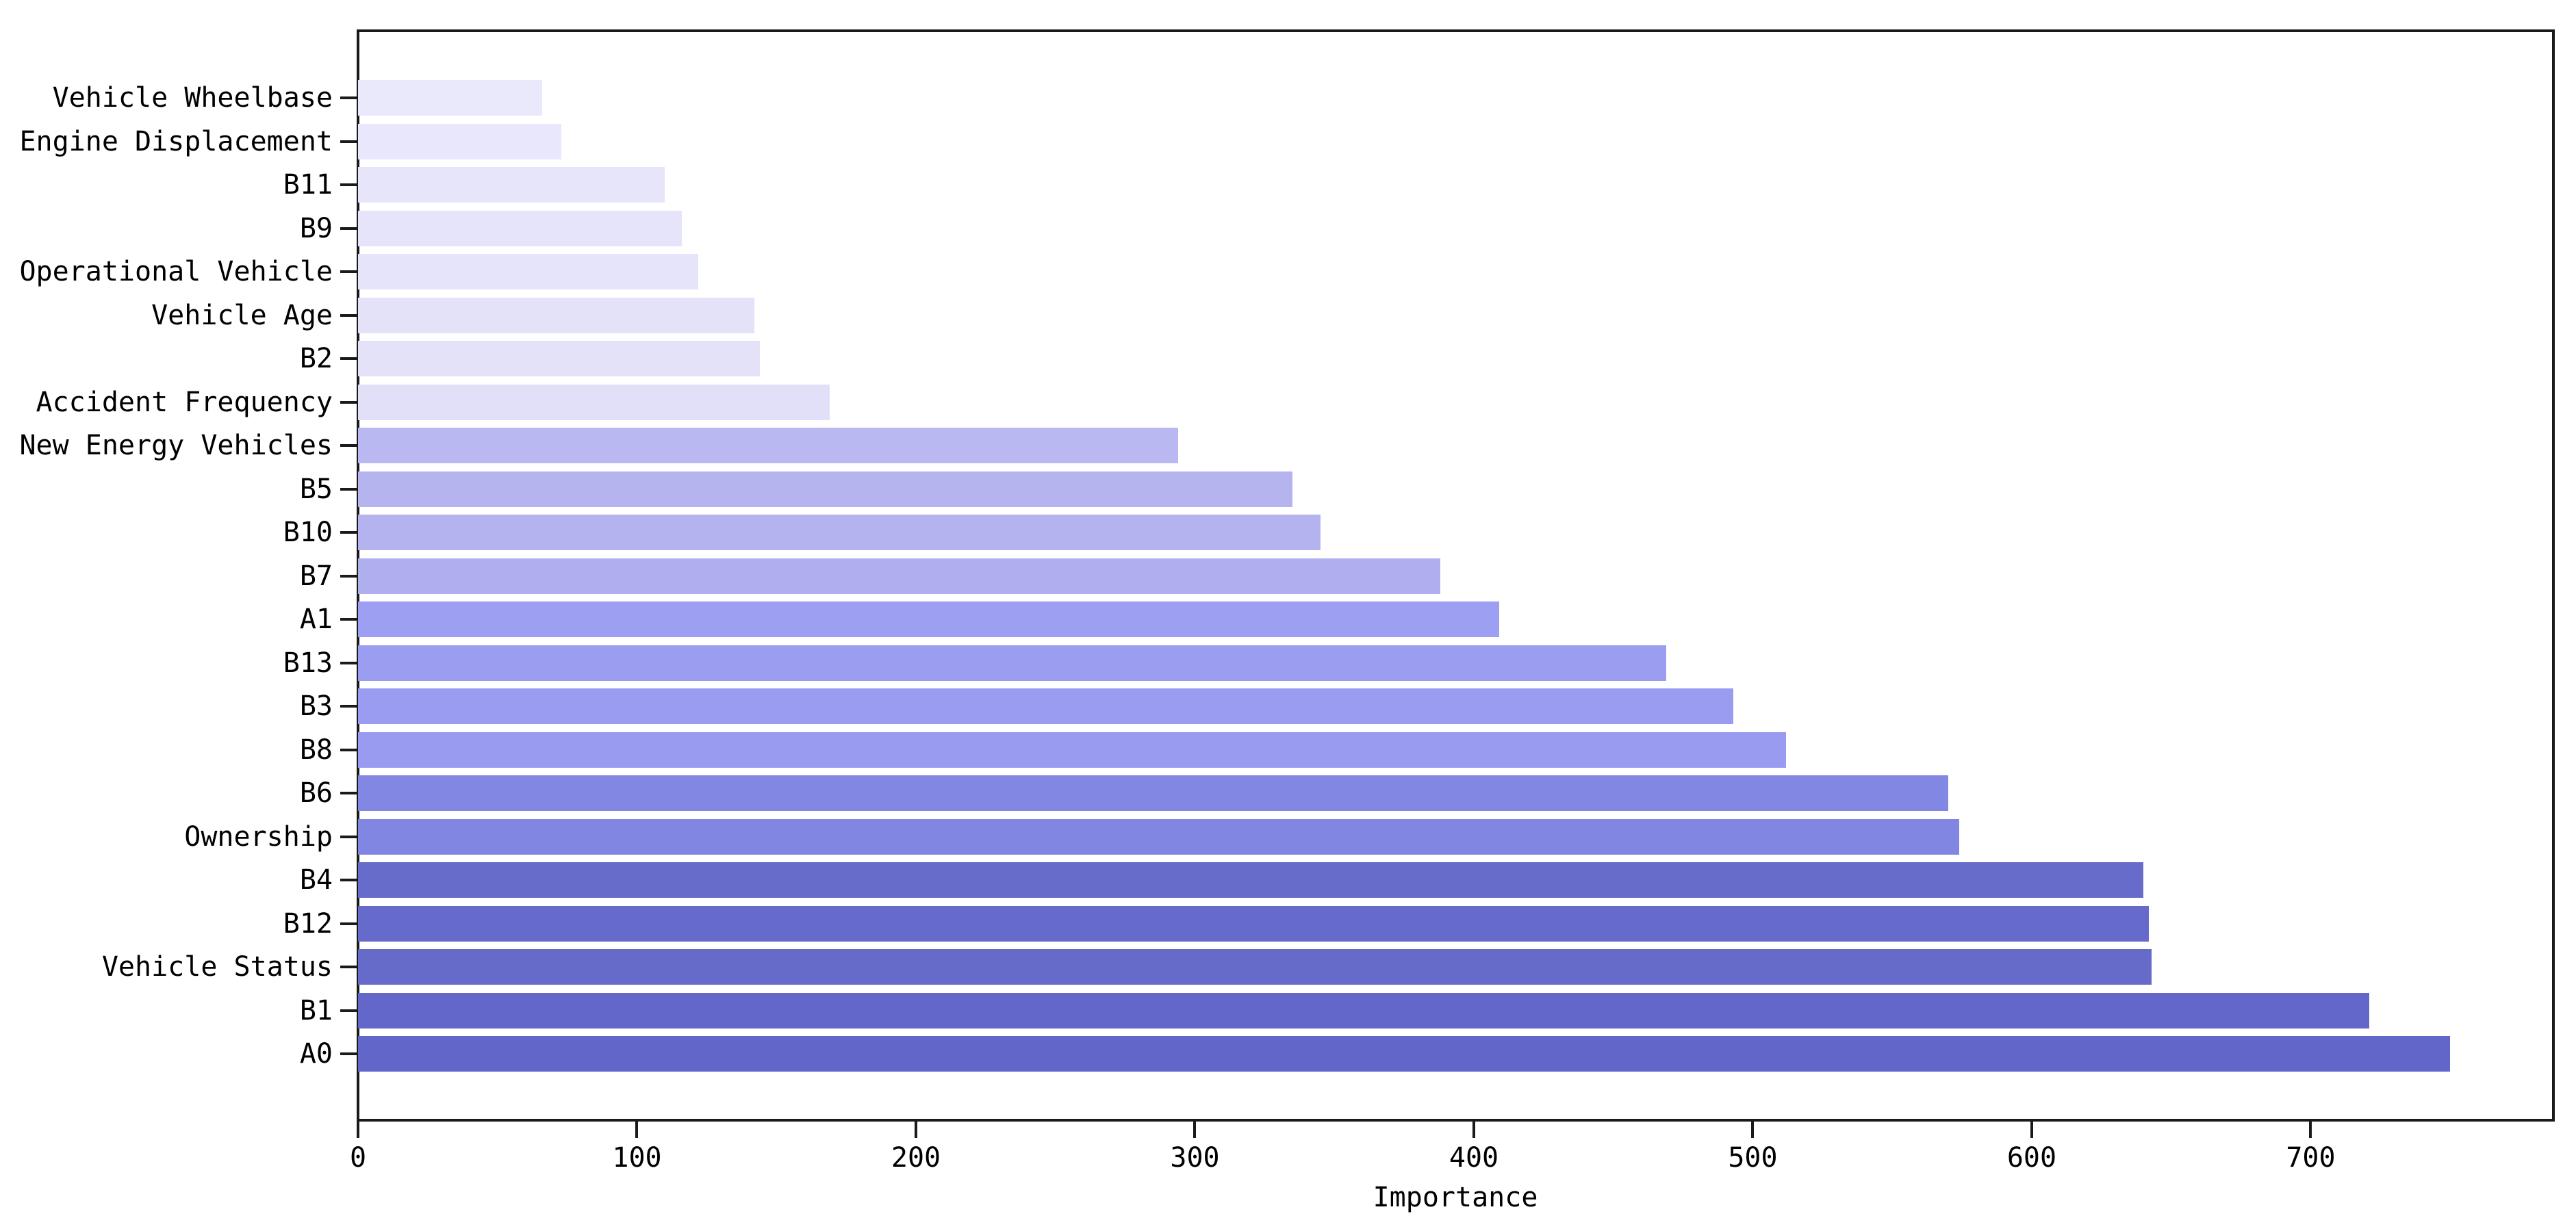  I want to click on y-tick-label-b11: B11, so click(308, 184).